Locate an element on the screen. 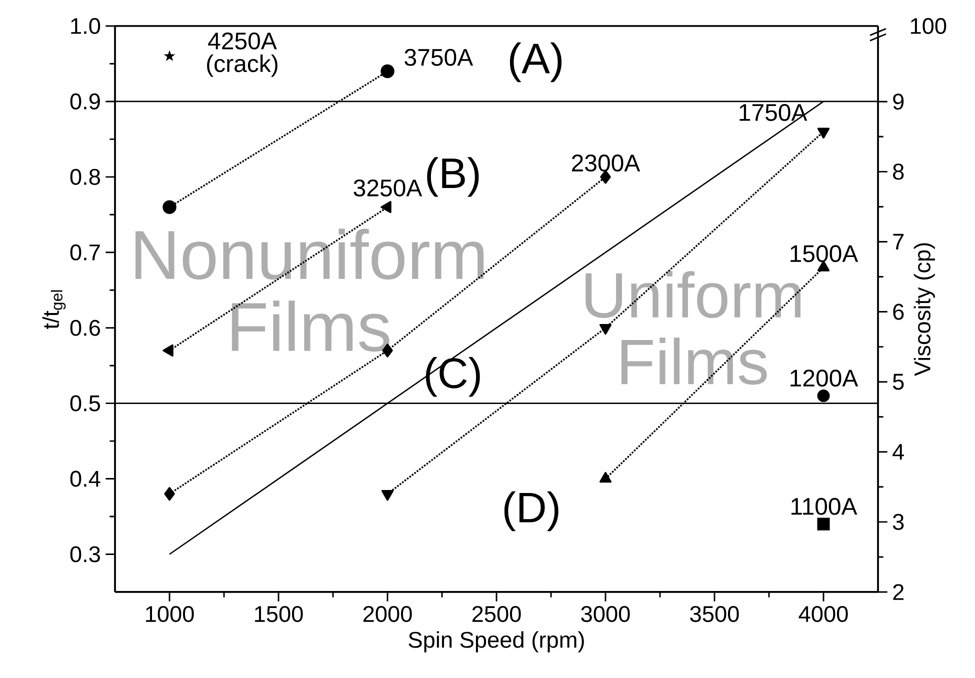 The image size is (975, 678). series-label: 2300A is located at coordinates (606, 163).